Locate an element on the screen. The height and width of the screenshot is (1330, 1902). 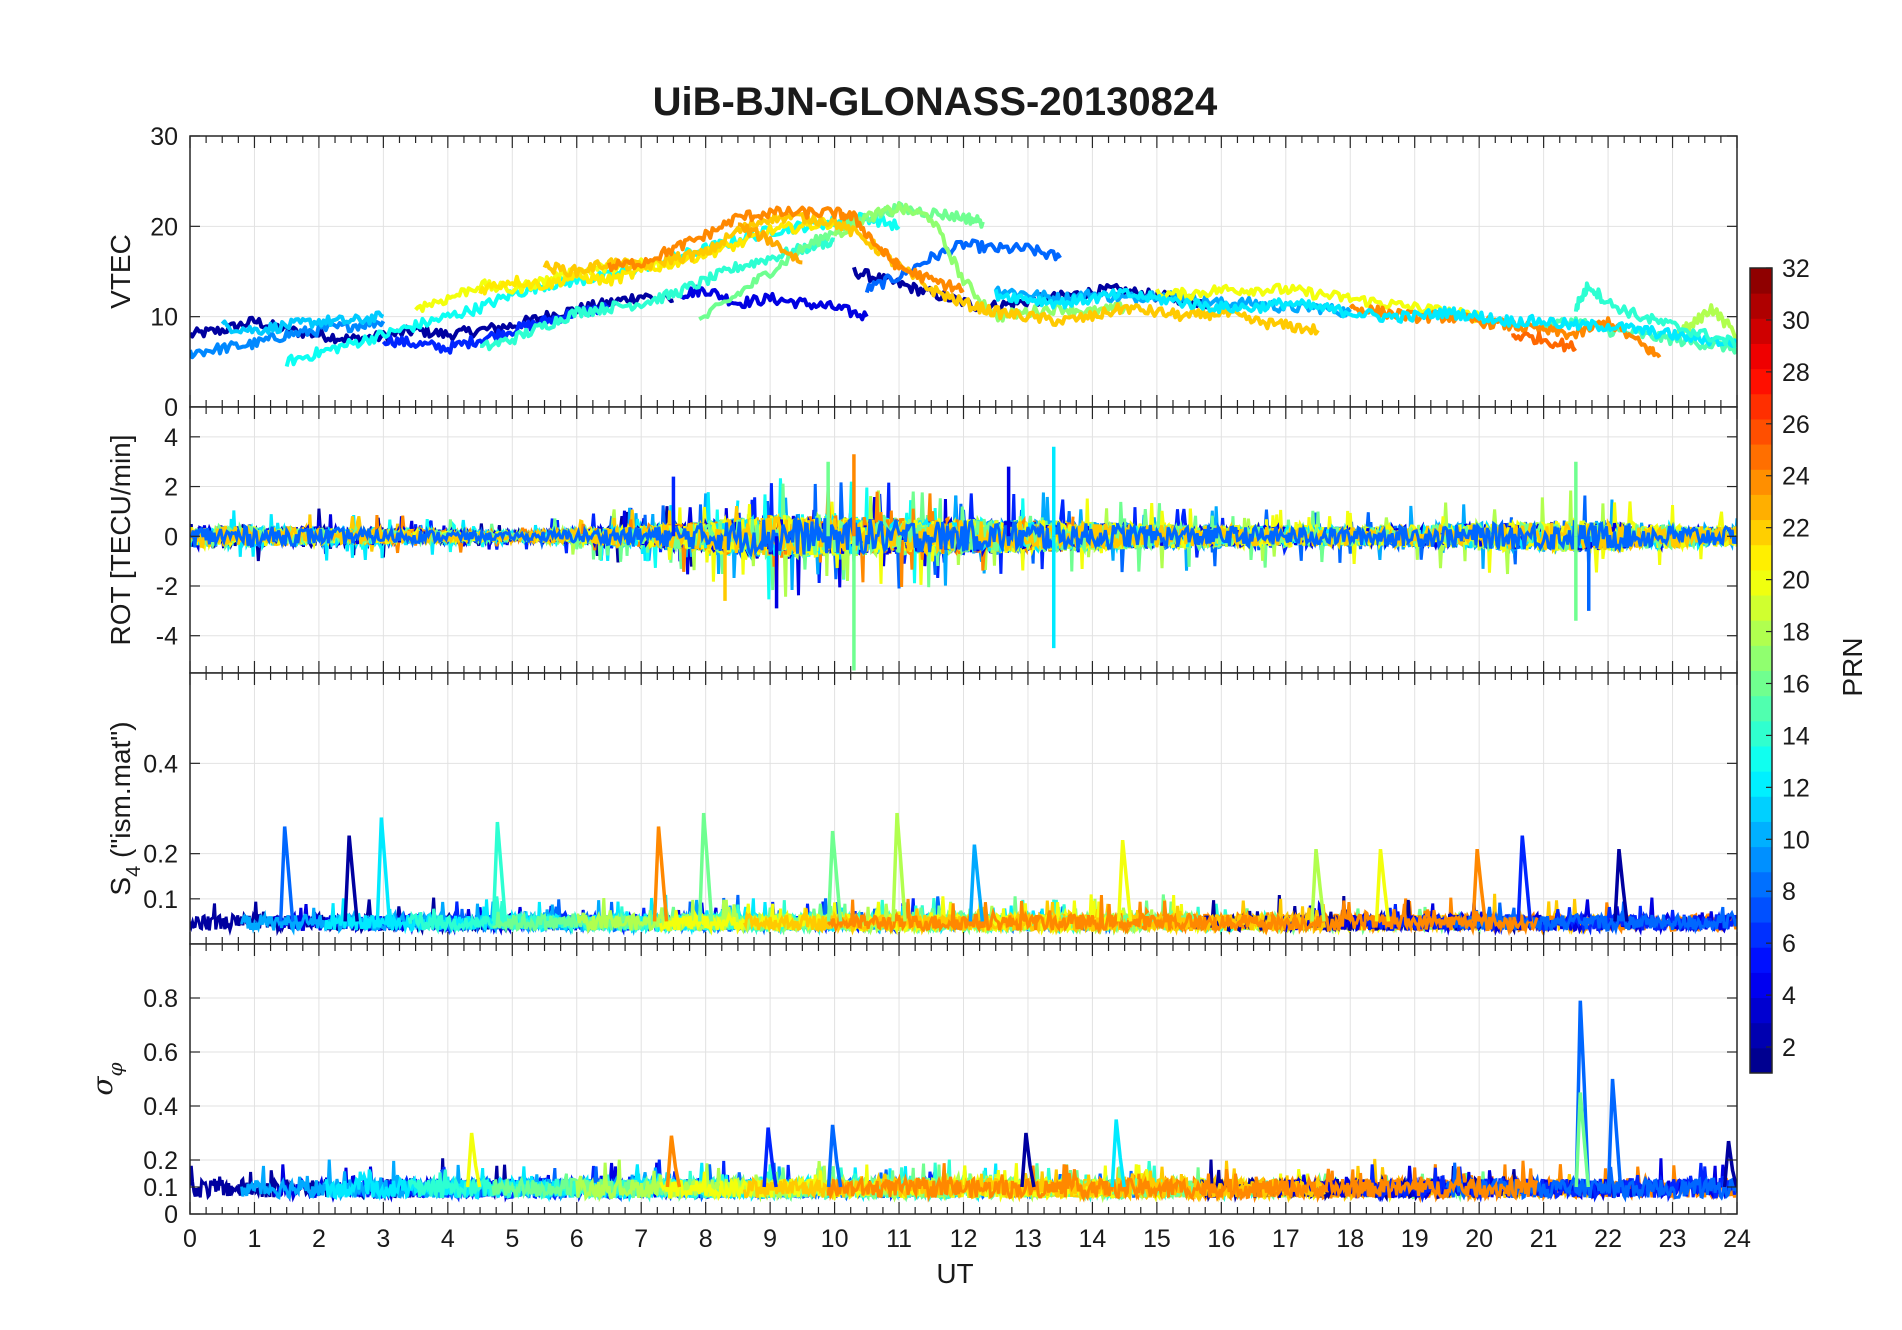
y-axis-label: ROT [TECU/min] is located at coordinates (120, 539).